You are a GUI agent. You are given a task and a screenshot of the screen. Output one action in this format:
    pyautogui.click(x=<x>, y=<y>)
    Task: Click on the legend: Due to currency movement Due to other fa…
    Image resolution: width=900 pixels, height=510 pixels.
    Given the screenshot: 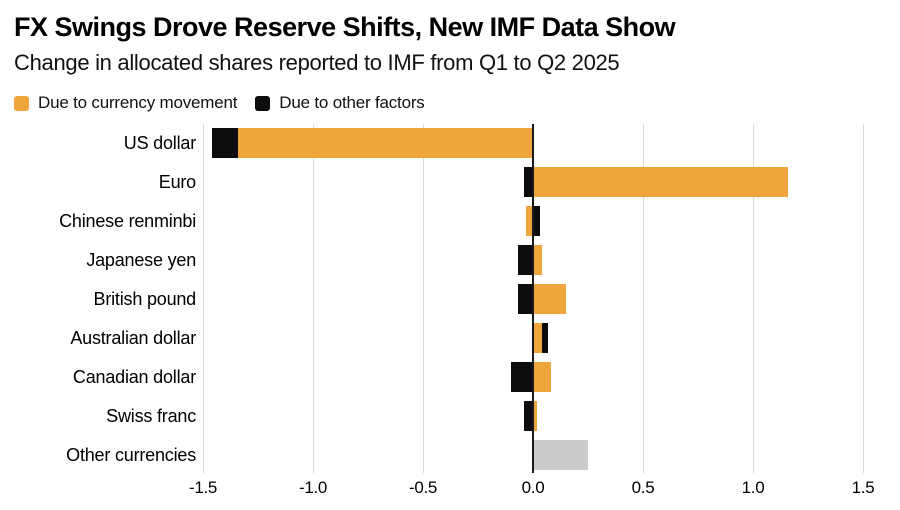 What is the action you would take?
    pyautogui.click(x=219, y=103)
    